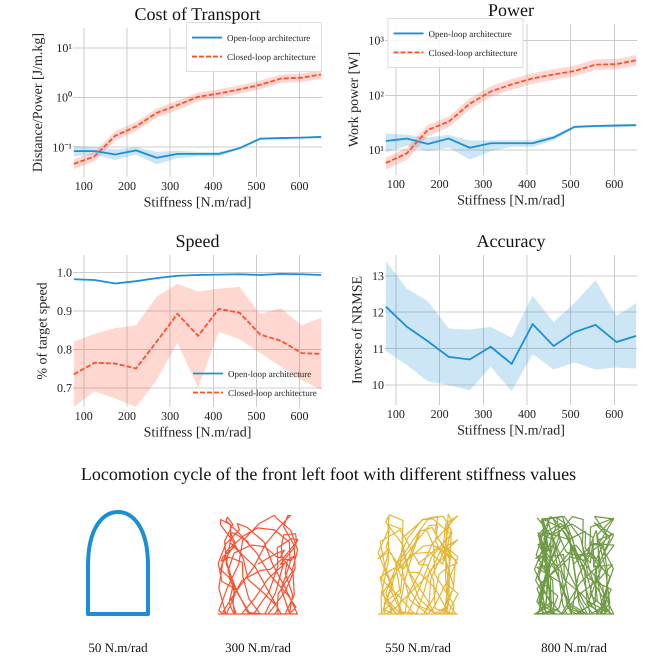 The image size is (657, 666). What do you see at coordinates (64, 273) in the screenshot?
I see `y-tick-label: 1.0` at bounding box center [64, 273].